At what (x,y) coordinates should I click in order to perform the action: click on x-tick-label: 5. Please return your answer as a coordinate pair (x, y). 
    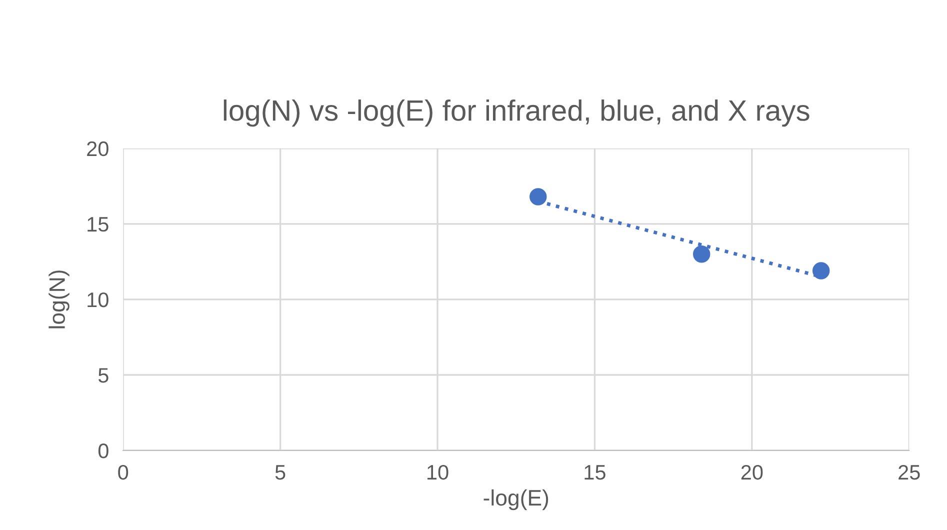
    Looking at the image, I should click on (280, 472).